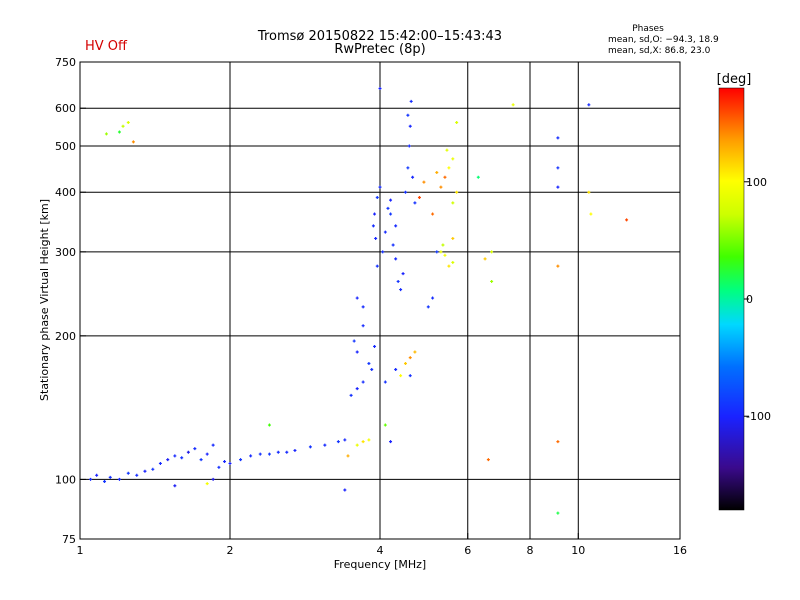  I want to click on x-tick-label: 10, so click(578, 550).